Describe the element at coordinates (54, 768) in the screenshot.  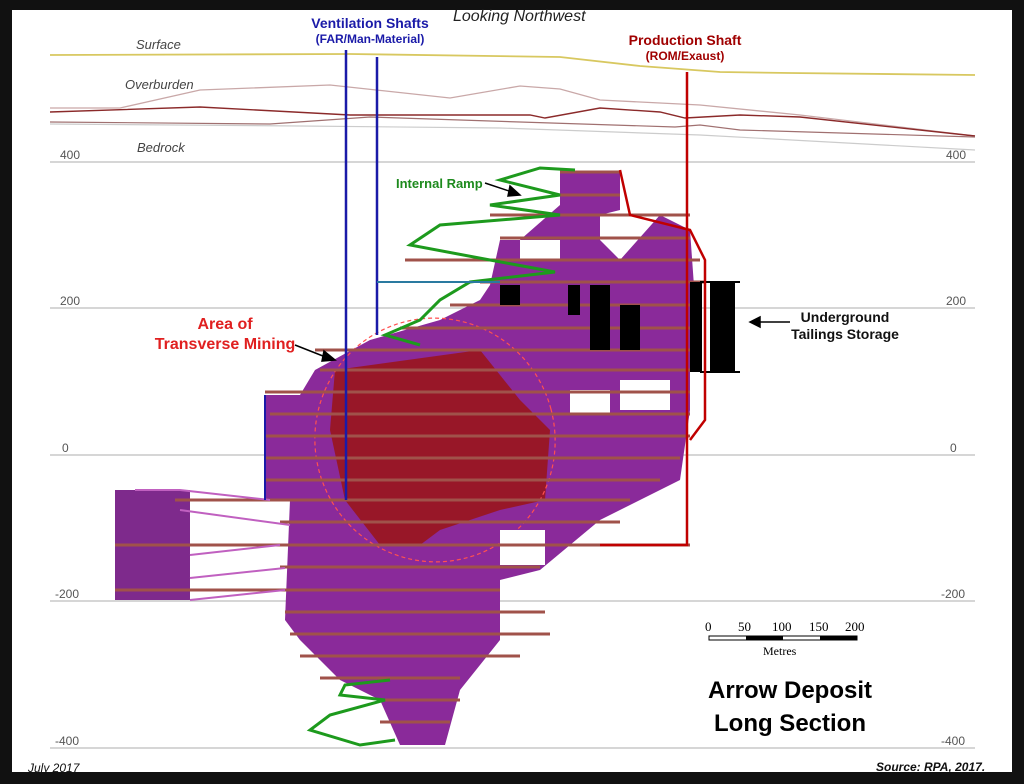
I see `date-label: July 2017` at that location.